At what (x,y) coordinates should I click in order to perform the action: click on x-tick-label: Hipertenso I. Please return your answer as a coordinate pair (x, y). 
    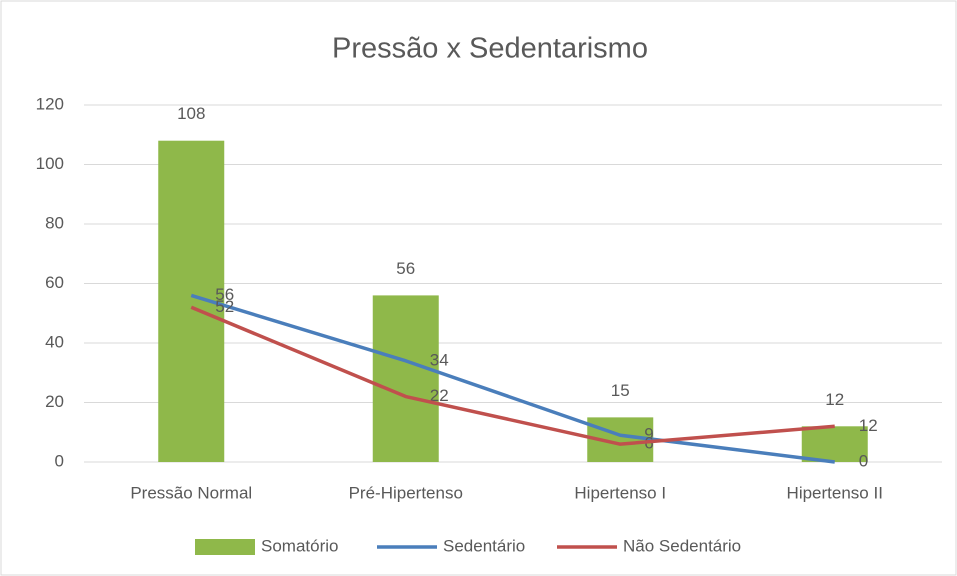
    Looking at the image, I should click on (620, 492).